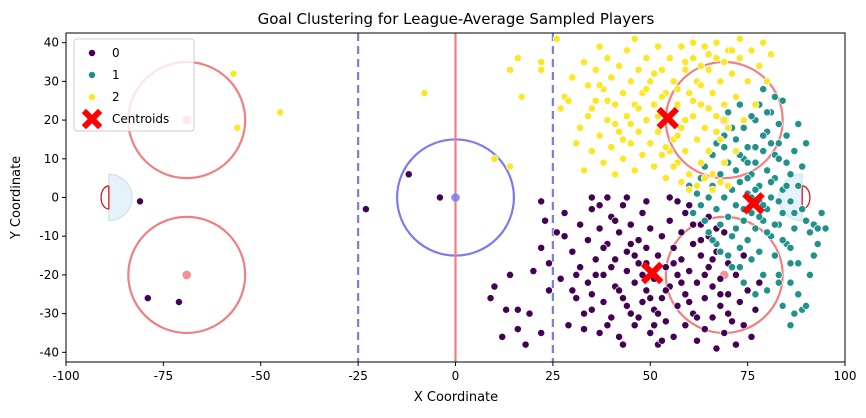 This screenshot has width=866, height=418. I want to click on goal-crease, so click(120, 197).